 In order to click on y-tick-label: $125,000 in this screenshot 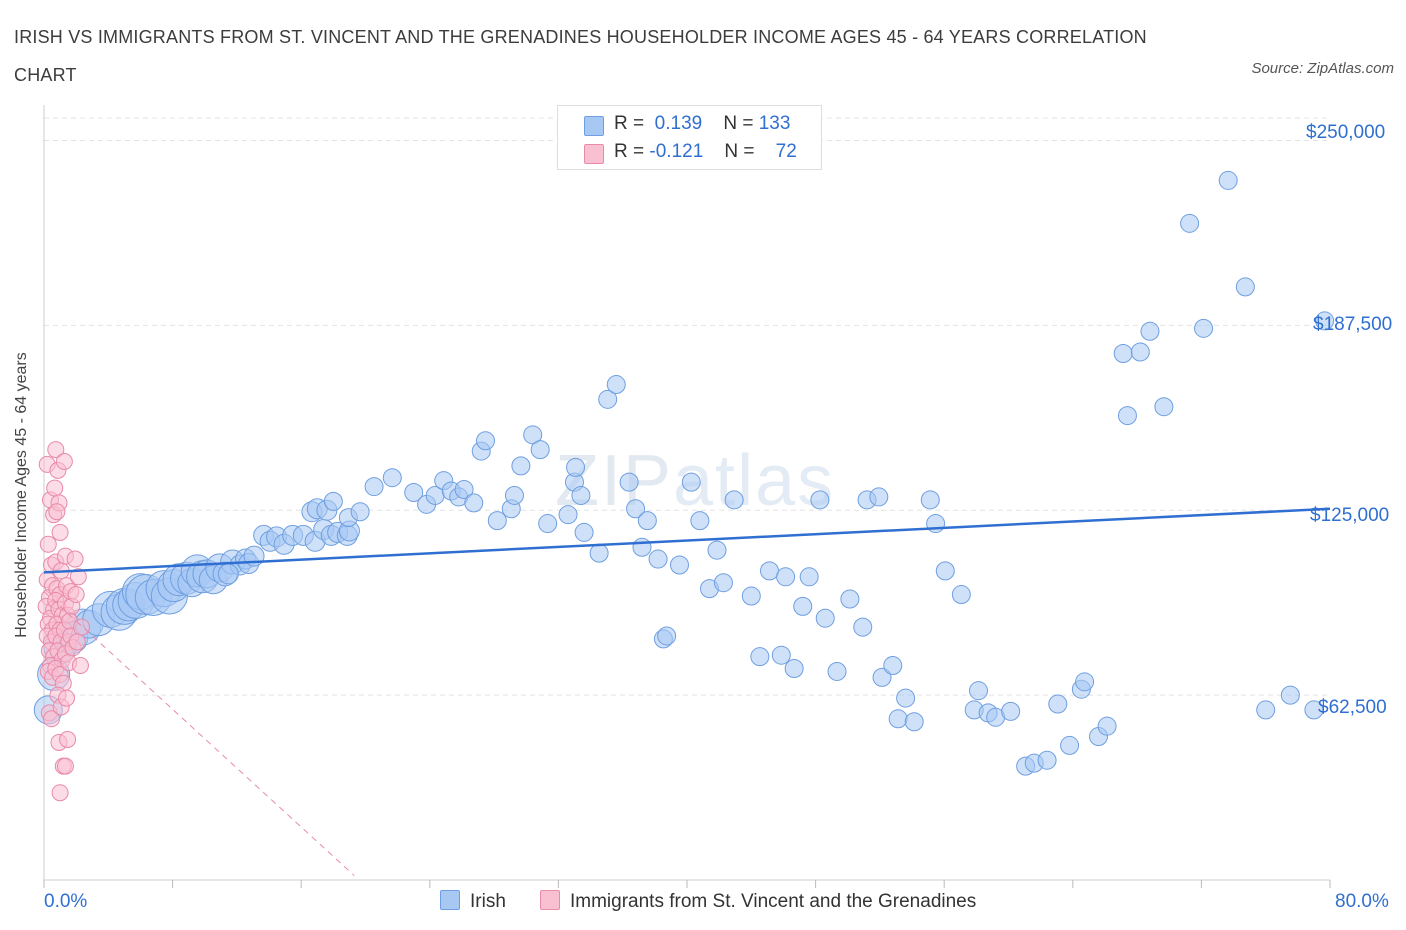, I will do `click(1350, 515)`.